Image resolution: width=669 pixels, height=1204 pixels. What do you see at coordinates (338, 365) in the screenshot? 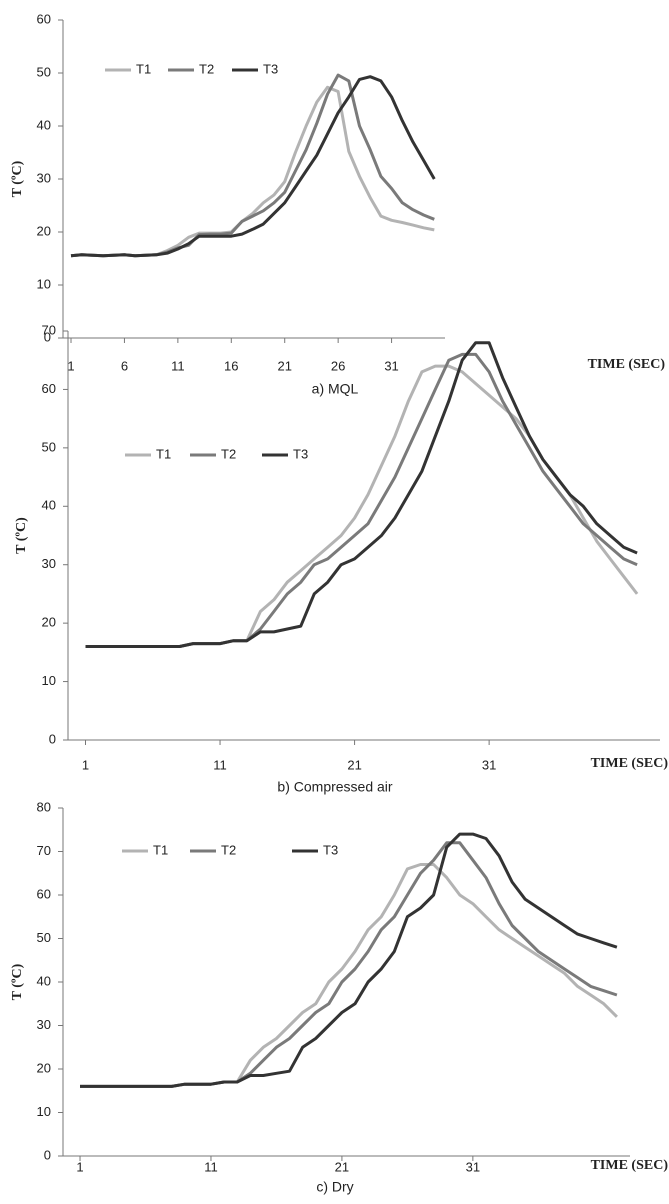
I see `x-tick-label: 26` at bounding box center [338, 365].